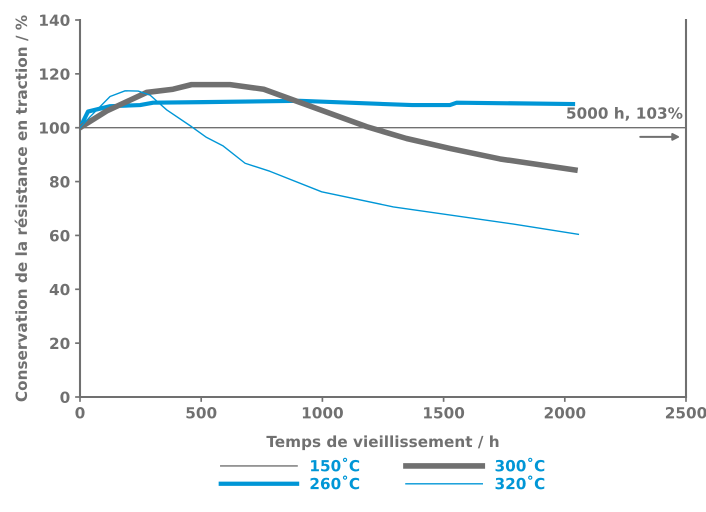 This screenshot has width=706, height=512. What do you see at coordinates (60, 344) in the screenshot?
I see `y-tick-label: 20` at bounding box center [60, 344].